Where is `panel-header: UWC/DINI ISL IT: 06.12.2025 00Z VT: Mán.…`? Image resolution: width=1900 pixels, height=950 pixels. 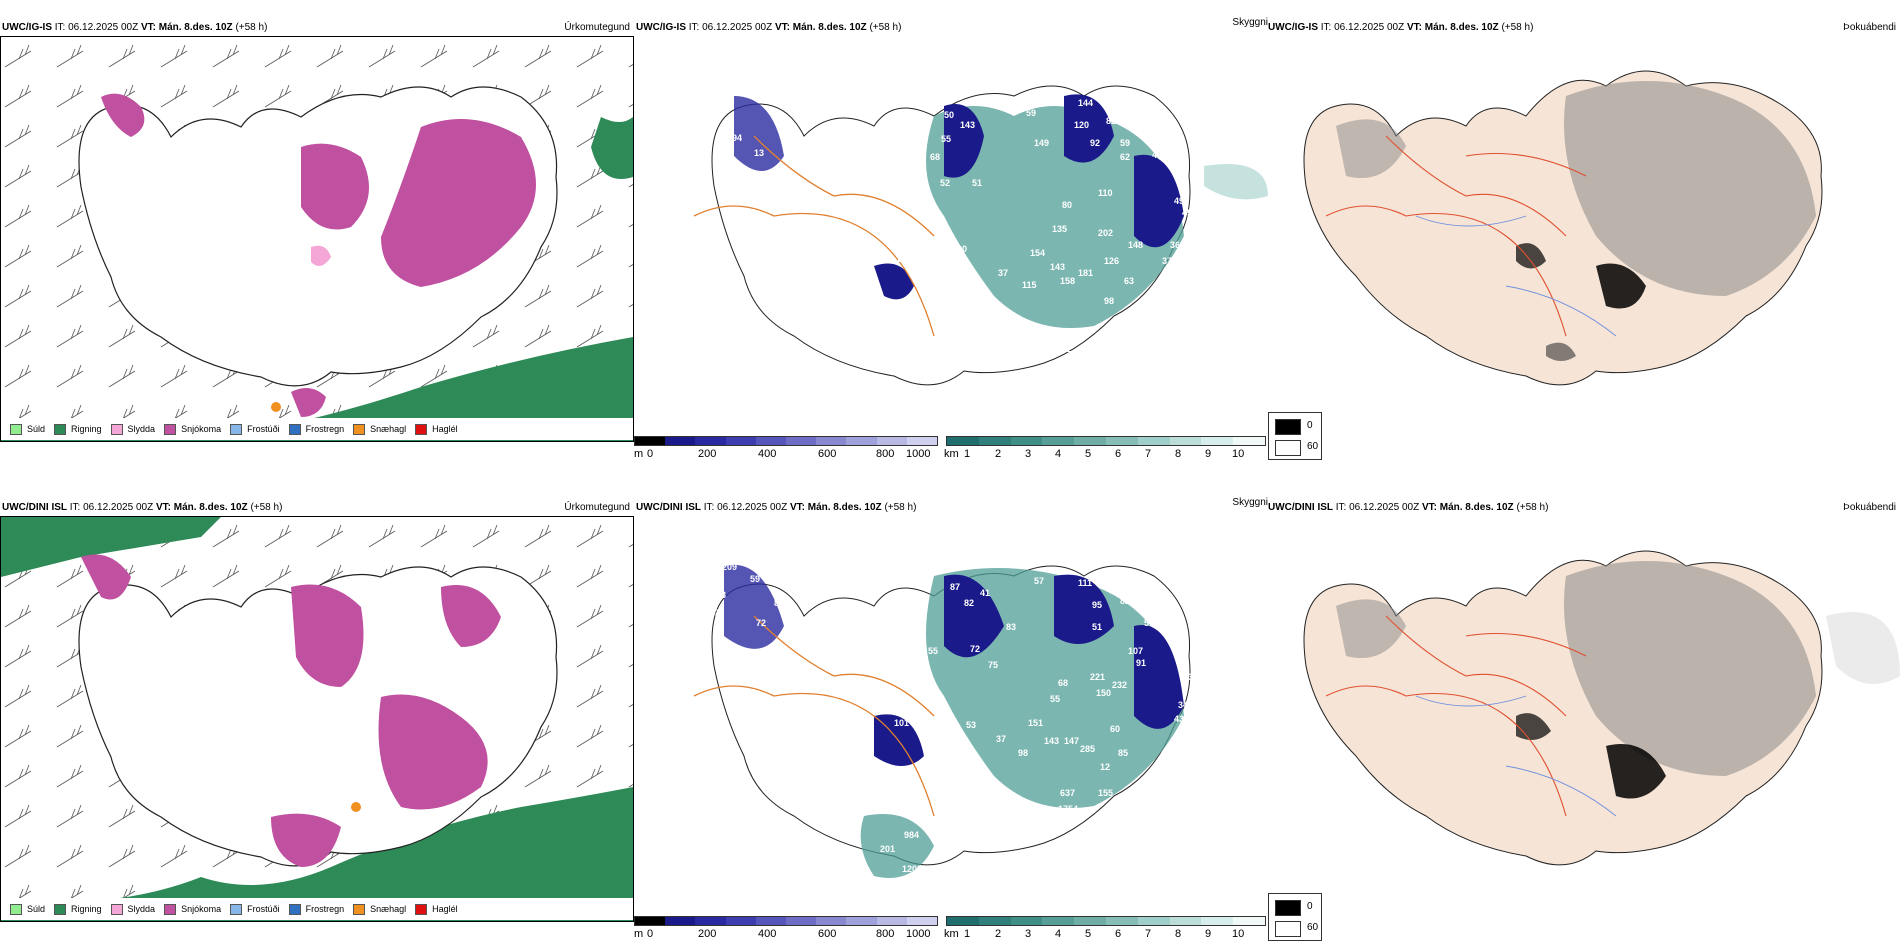 panel-header: UWC/DINI ISL IT: 06.12.2025 00Z VT: Mán.… is located at coordinates (776, 507).